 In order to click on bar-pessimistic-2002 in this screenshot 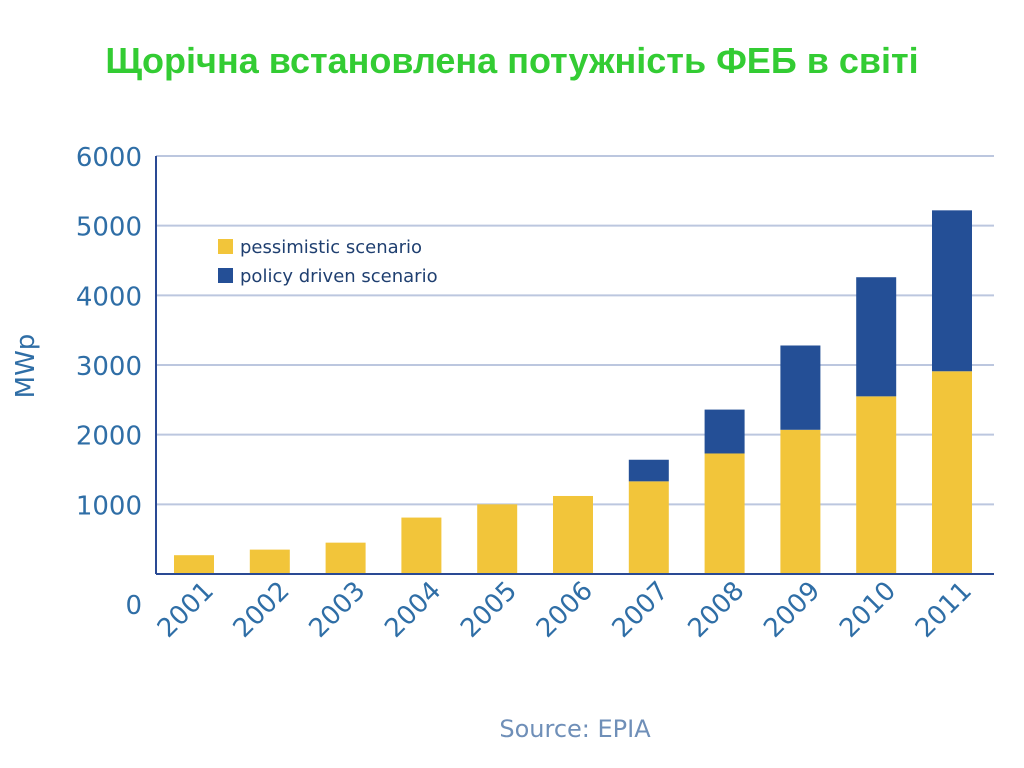, I will do `click(269, 561)`.